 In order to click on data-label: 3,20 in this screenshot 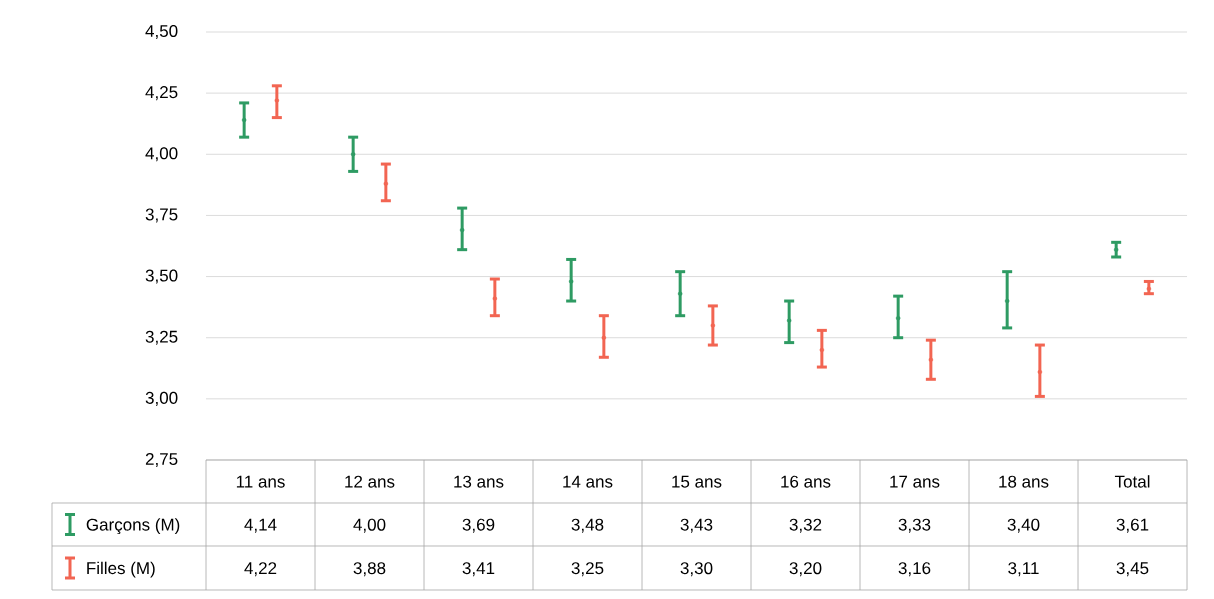, I will do `click(805, 569)`.